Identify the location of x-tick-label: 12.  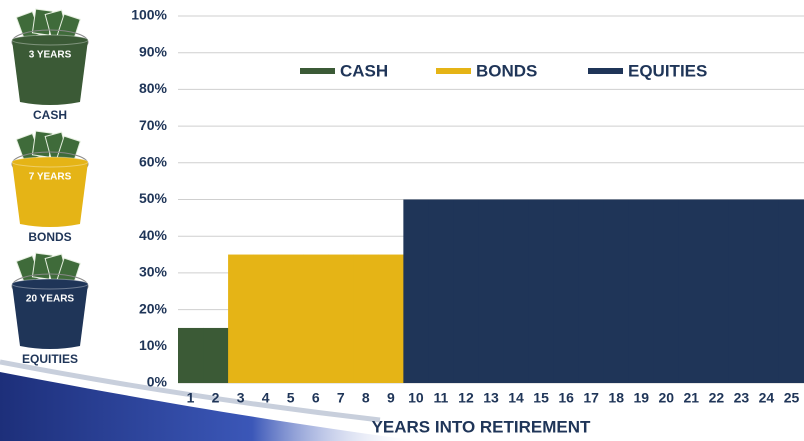
(466, 398).